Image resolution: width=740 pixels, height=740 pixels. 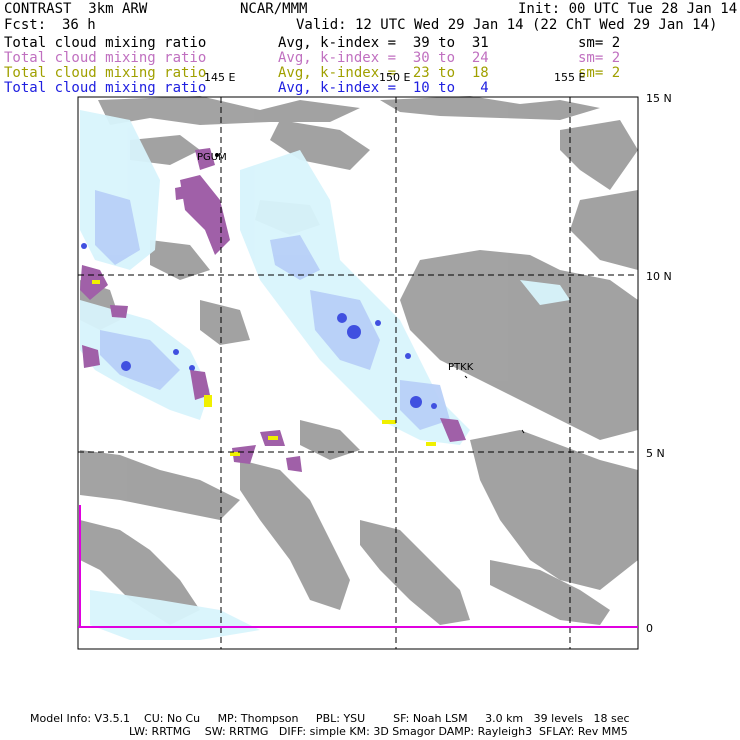 I want to click on lat-label-0: 0, so click(x=649, y=628).